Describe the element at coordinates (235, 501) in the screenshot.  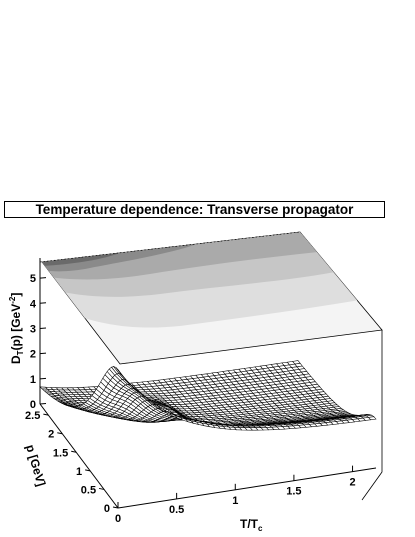
I see `x-tick-label: 1` at that location.